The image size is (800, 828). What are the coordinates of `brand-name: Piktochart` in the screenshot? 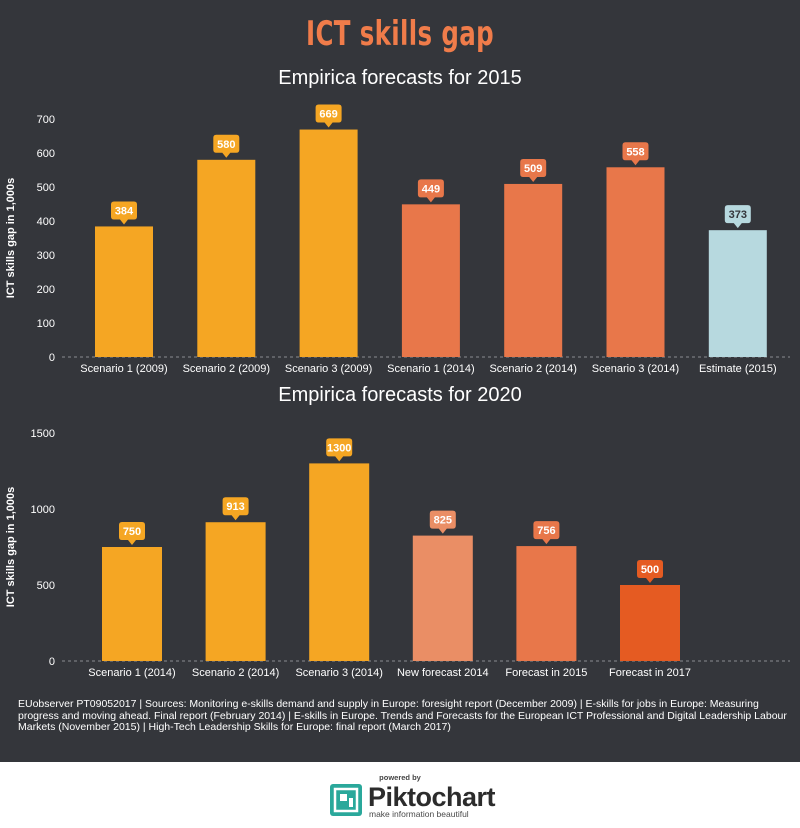 It's located at (432, 797).